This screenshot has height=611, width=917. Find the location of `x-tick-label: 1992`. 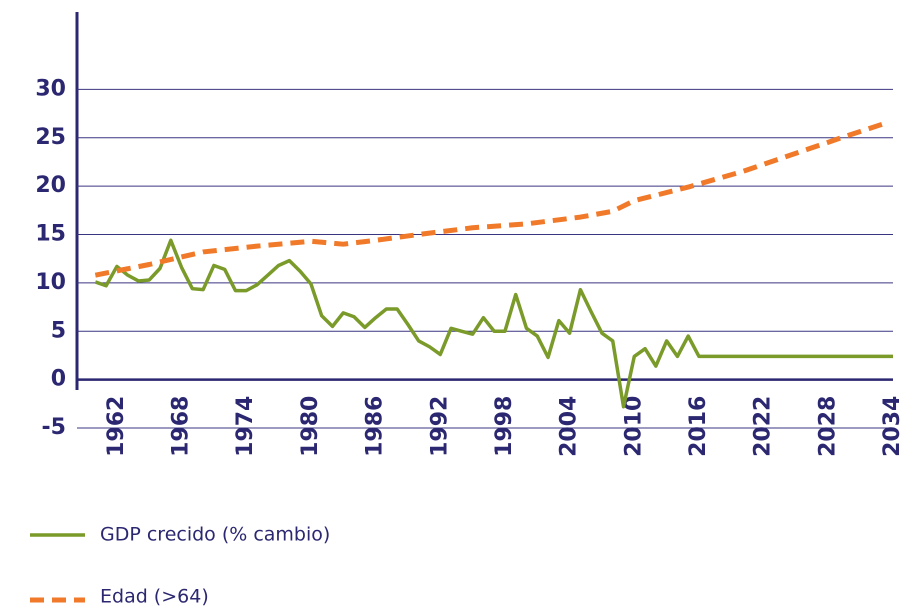

x-tick-label: 1992 is located at coordinates (439, 426).